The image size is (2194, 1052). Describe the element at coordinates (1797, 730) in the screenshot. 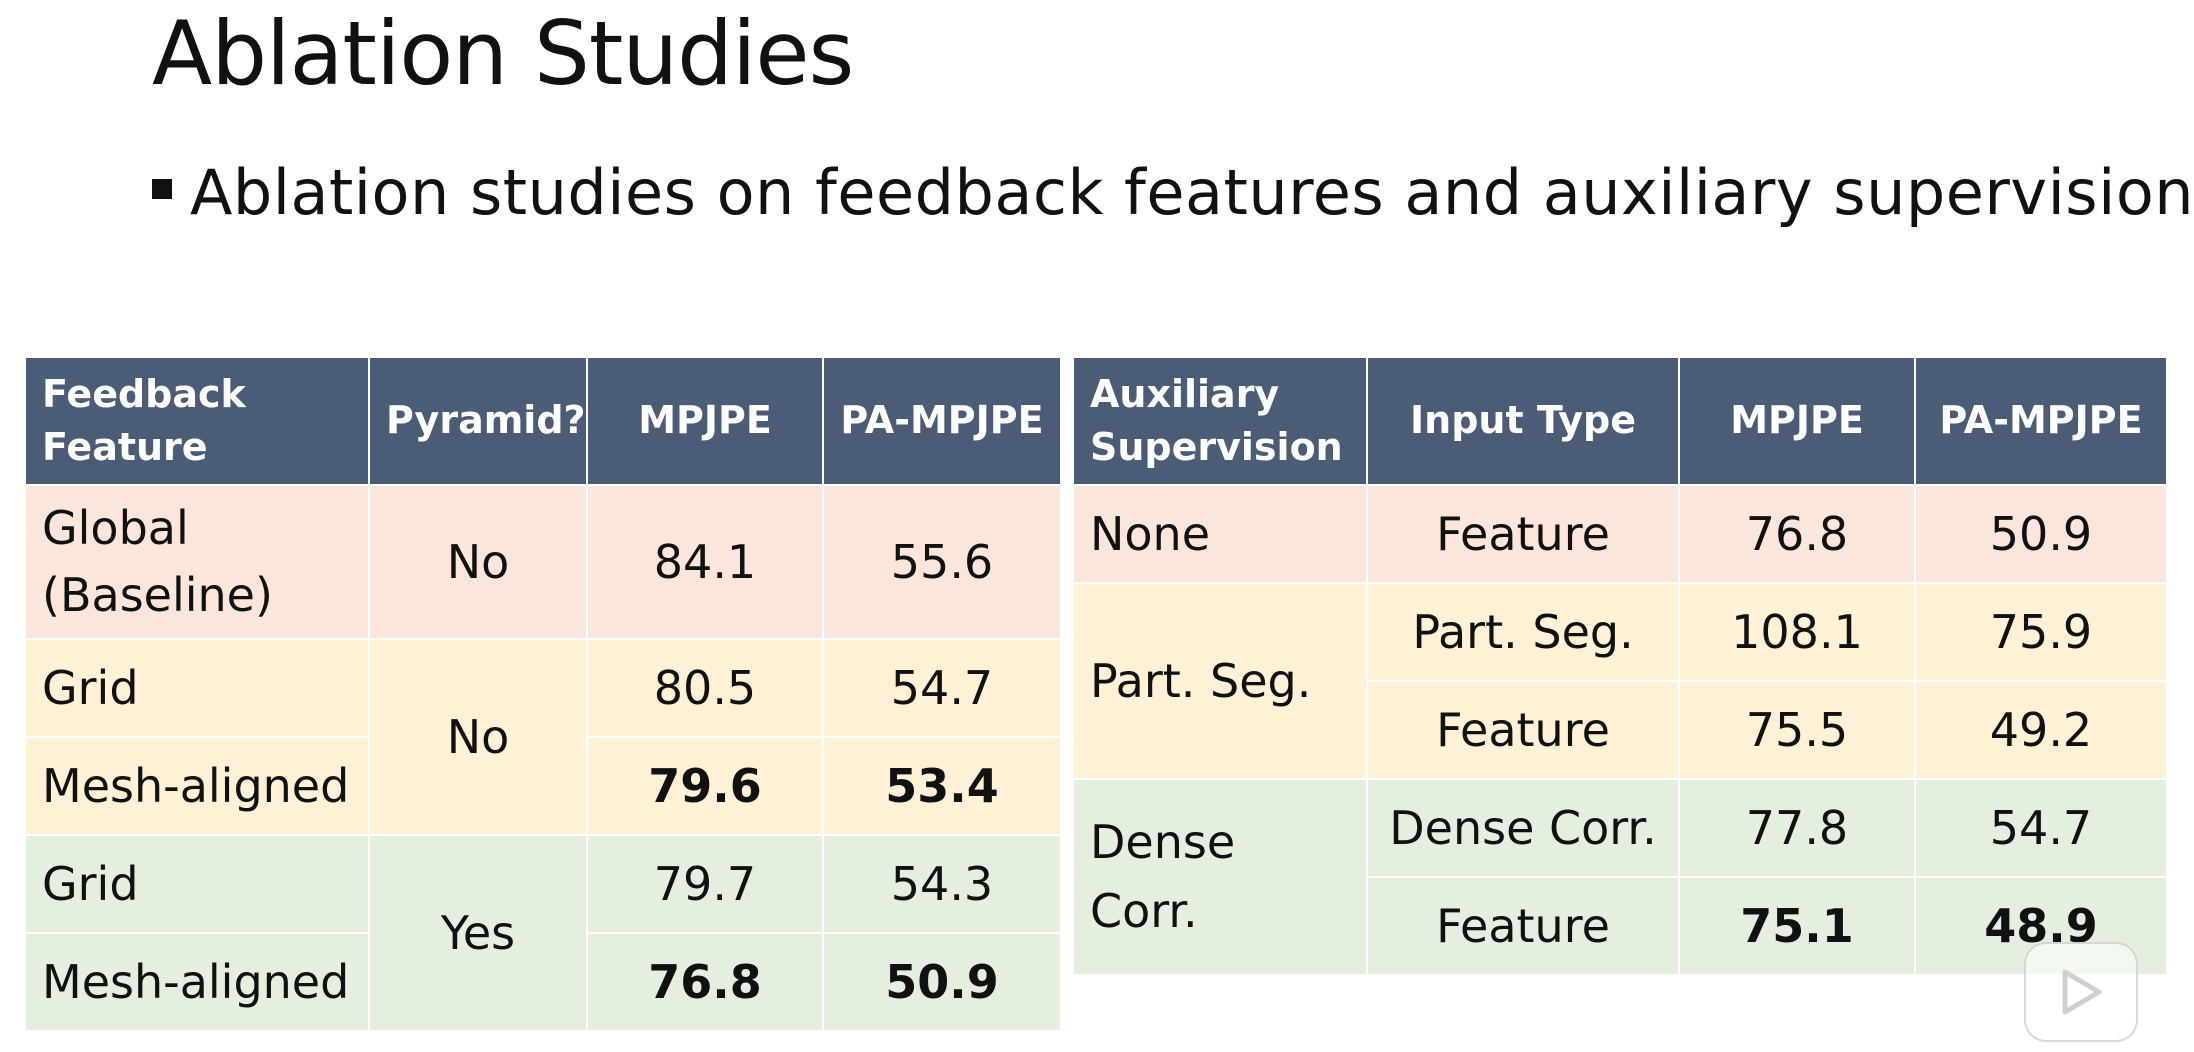

I see `cell-mpjpe: 75.5` at that location.